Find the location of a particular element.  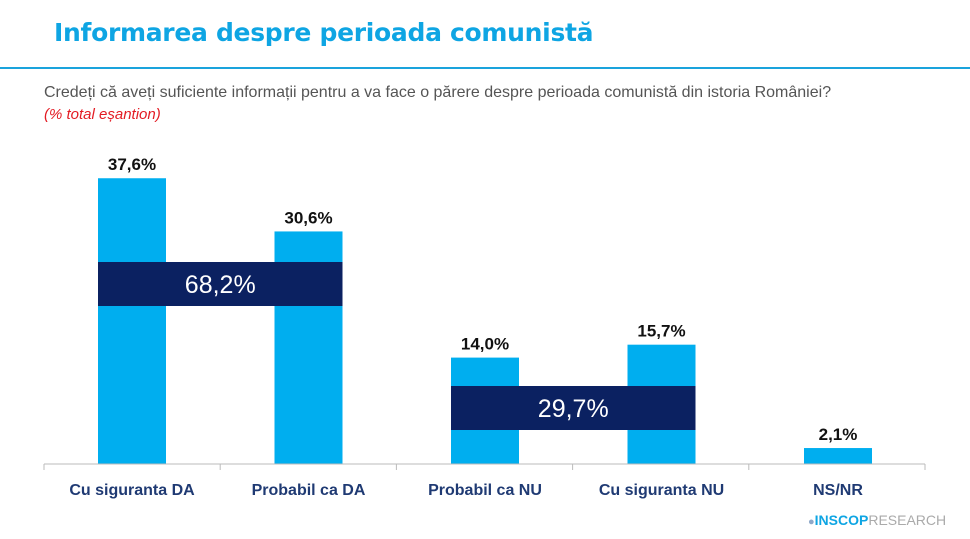

category-label: Cu siguranta DA is located at coordinates (132, 490).